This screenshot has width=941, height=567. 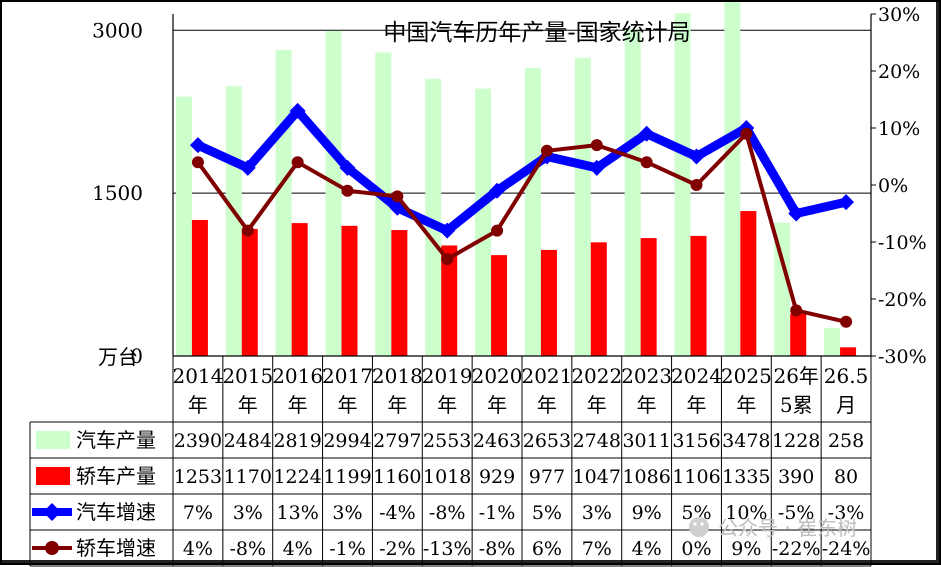 What do you see at coordinates (596, 376) in the screenshot?
I see `category-label: 2022` at bounding box center [596, 376].